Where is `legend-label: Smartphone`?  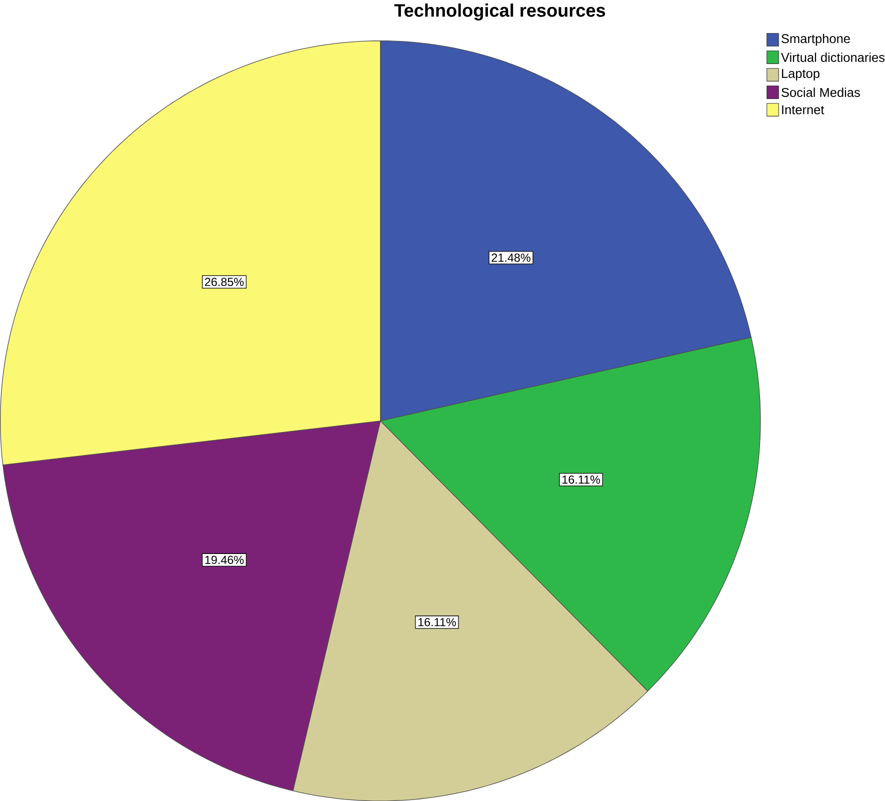
legend-label: Smartphone is located at coordinates (816, 40).